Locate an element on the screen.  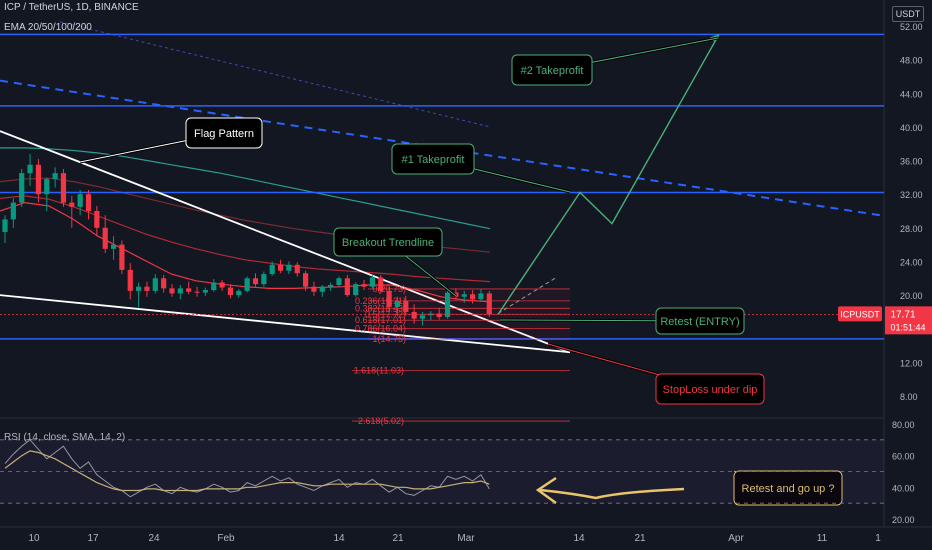
currency-unit-badge: USDT is located at coordinates (908, 14).